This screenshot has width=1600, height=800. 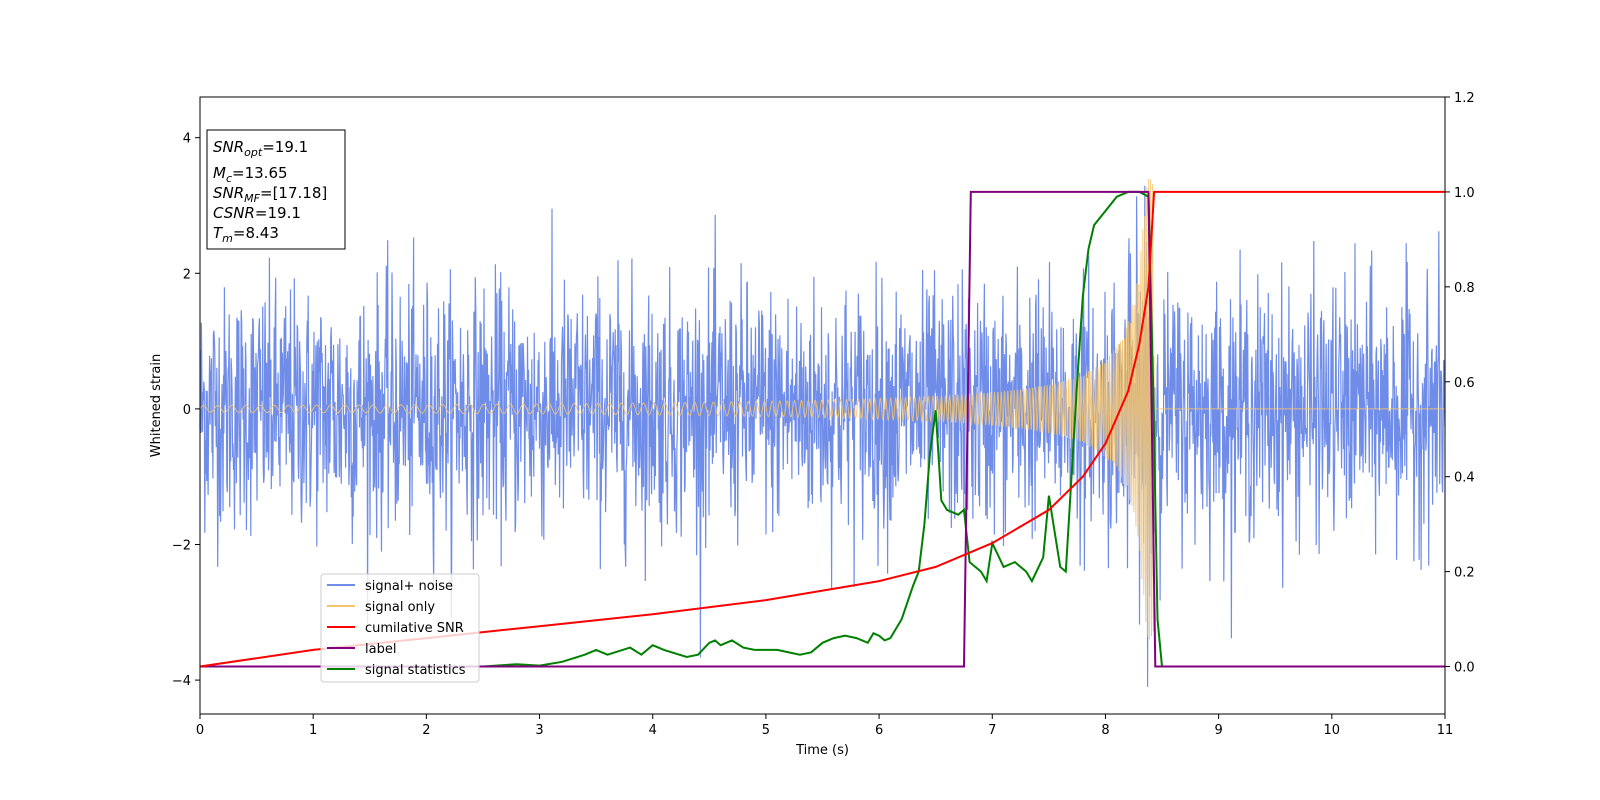 I want to click on y-left-tick-label: 0, so click(x=187, y=410).